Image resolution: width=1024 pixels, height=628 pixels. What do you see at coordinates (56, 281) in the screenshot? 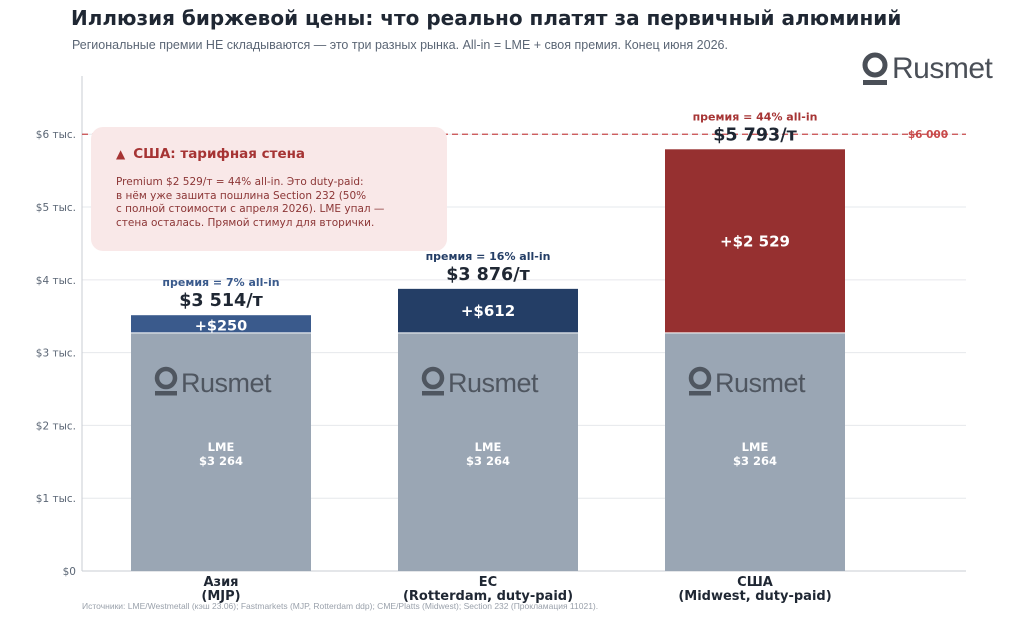
I see `y-tick-label: $4 тыс.` at bounding box center [56, 281].